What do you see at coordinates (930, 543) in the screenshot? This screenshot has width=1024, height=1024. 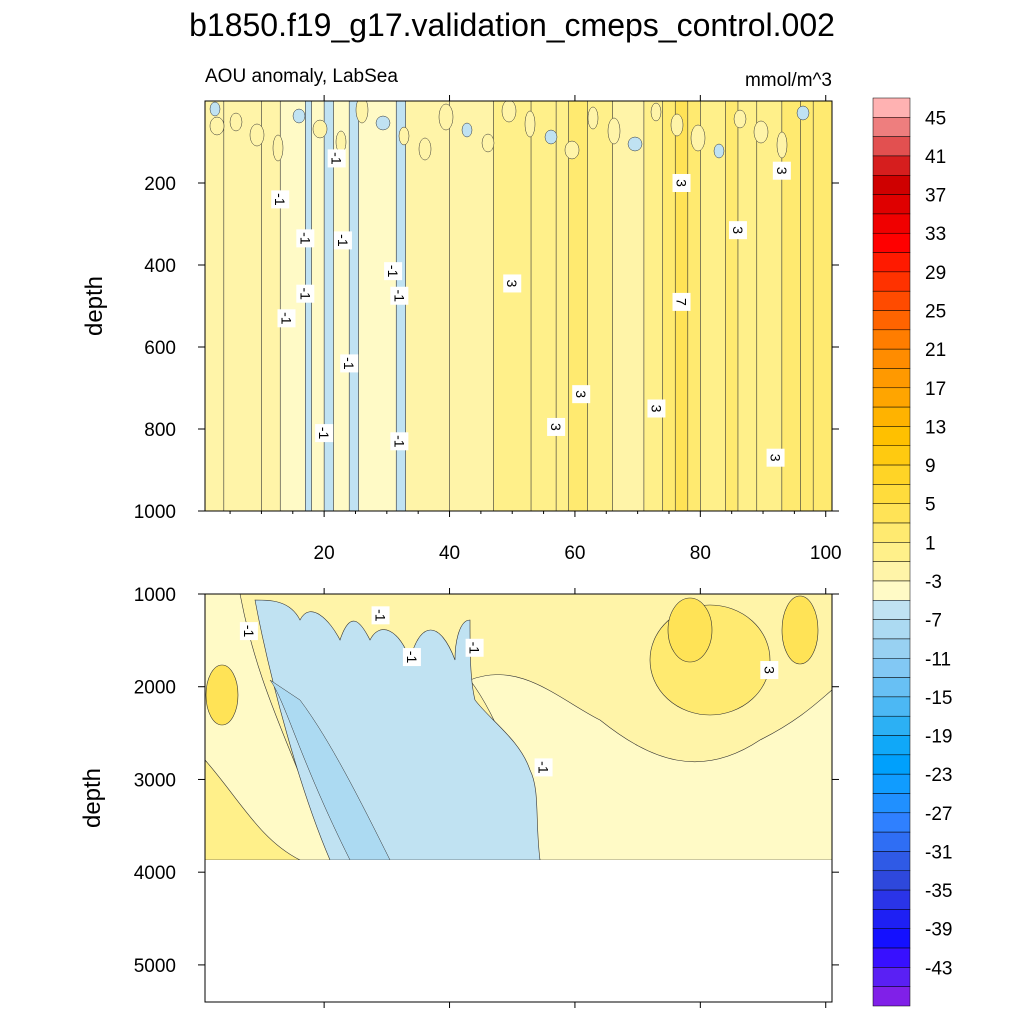 I see `colorbar-label: 1` at bounding box center [930, 543].